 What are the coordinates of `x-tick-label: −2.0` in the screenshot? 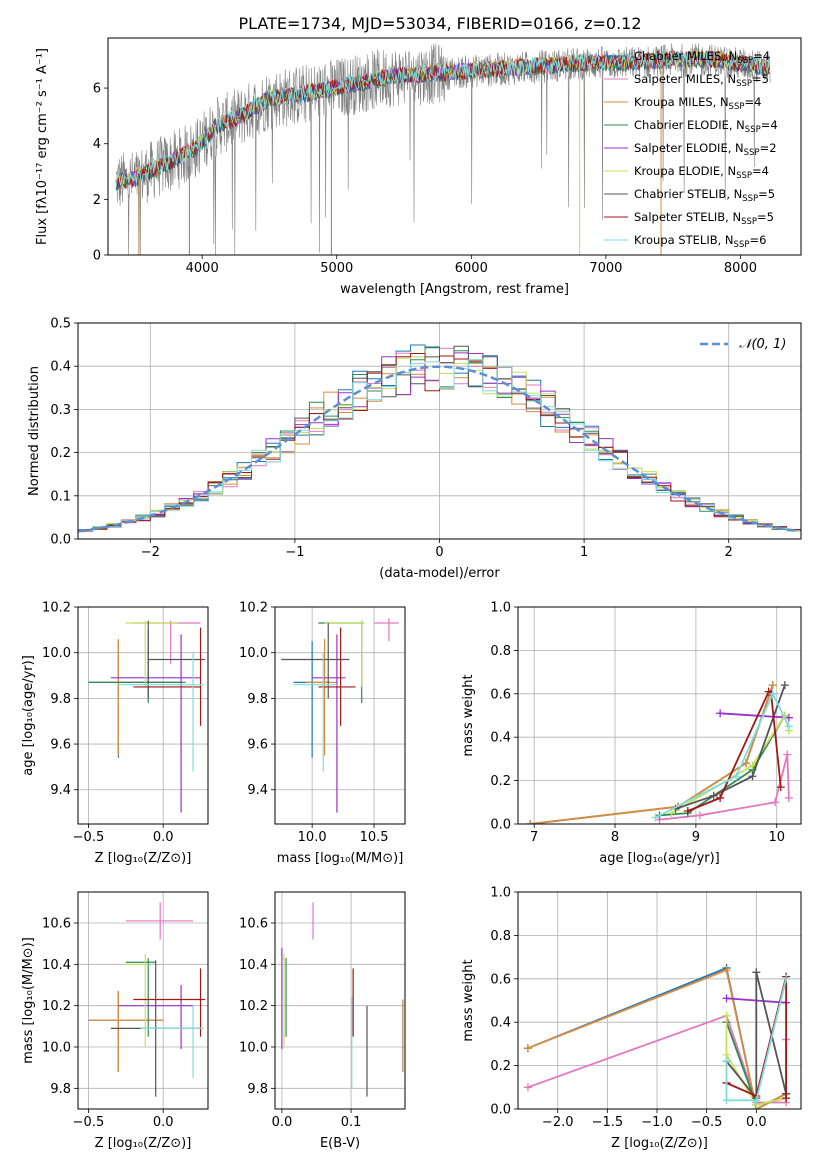 It's located at (558, 1122).